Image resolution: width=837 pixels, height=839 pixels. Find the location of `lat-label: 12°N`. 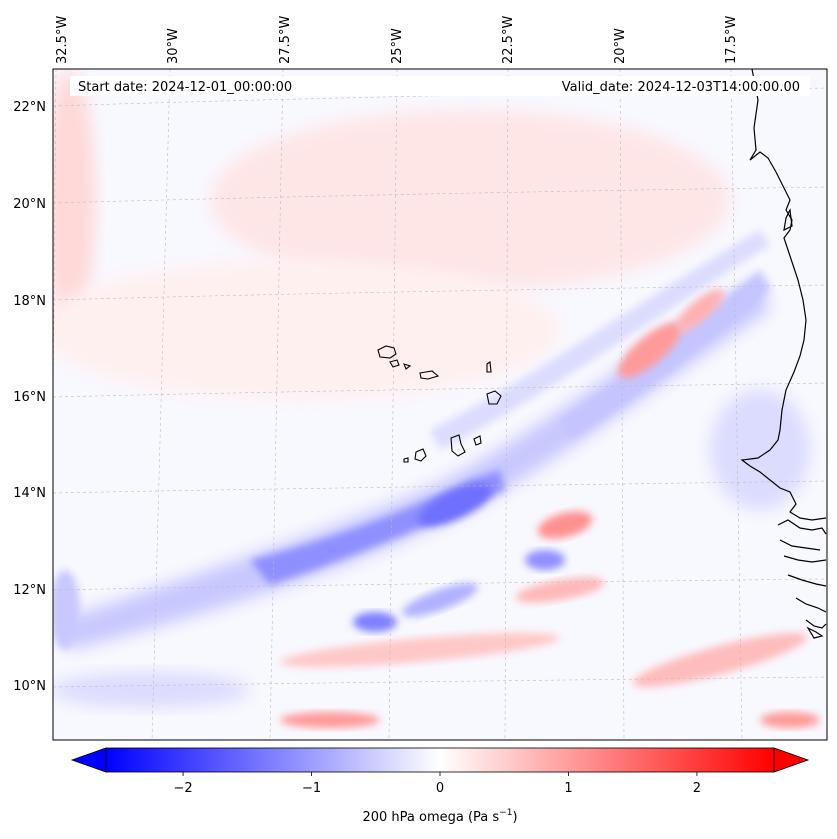

lat-label: 12°N is located at coordinates (29, 590).